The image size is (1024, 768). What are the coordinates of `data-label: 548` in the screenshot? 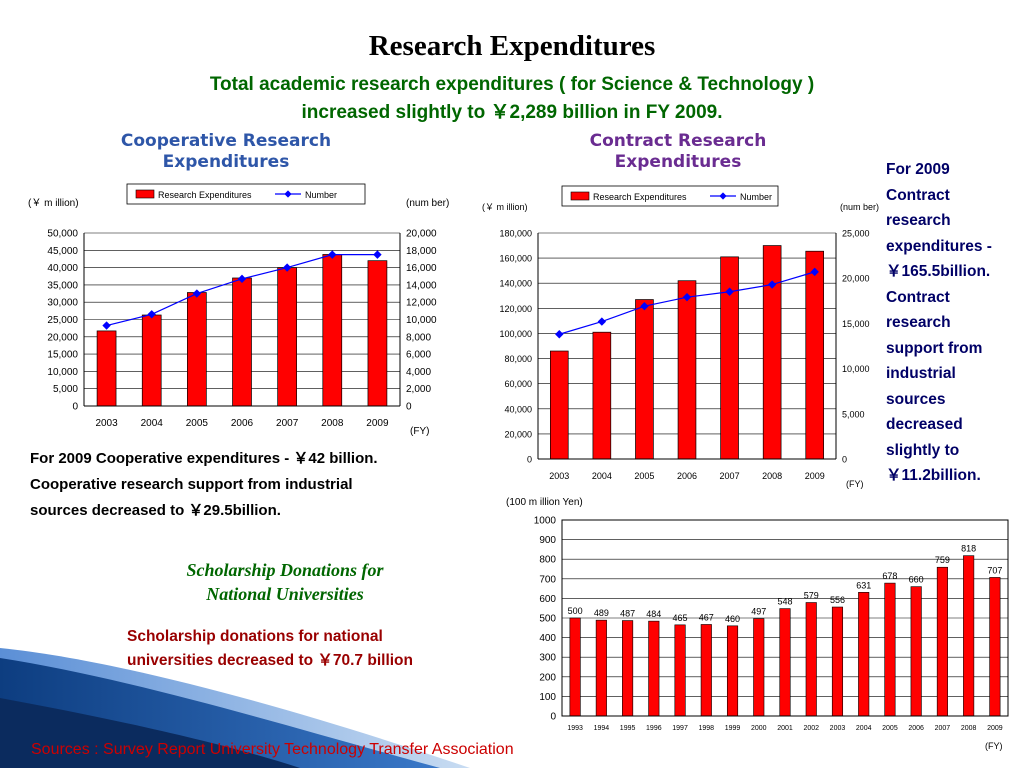 It's located at (784, 602).